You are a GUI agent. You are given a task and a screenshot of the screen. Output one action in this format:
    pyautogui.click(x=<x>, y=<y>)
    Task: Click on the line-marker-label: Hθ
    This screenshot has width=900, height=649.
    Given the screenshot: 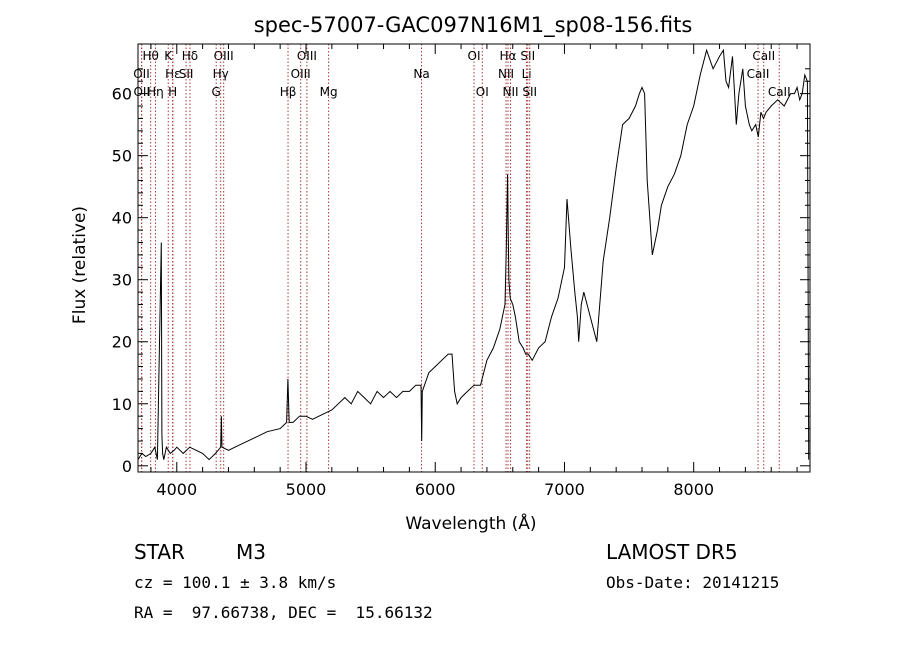 What is the action you would take?
    pyautogui.click(x=150, y=56)
    